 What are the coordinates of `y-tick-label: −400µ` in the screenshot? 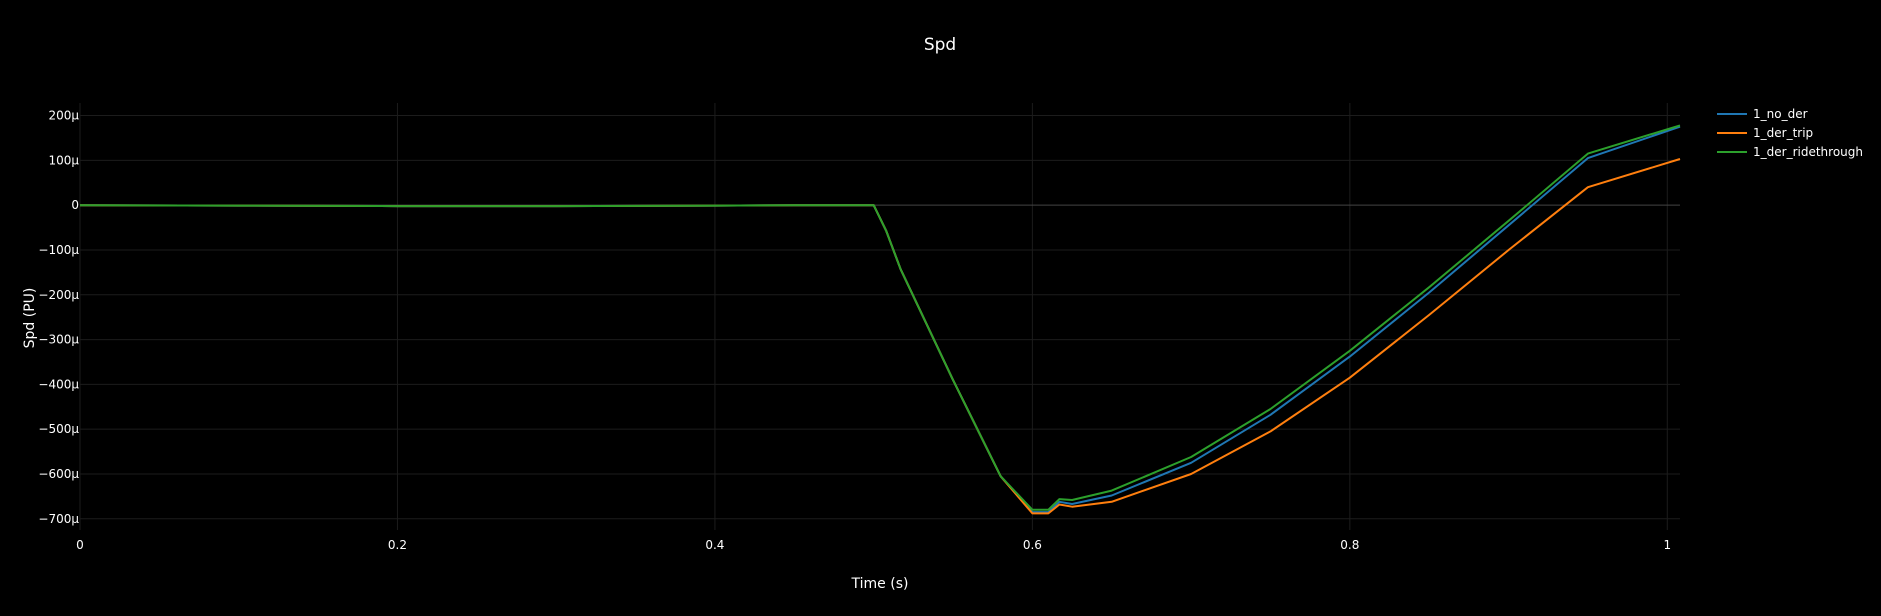 It's located at (58, 384).